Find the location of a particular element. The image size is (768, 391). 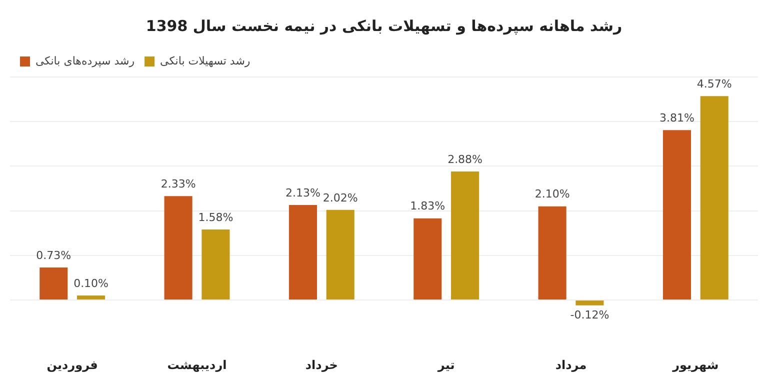

data-label: 4.57% is located at coordinates (714, 84).